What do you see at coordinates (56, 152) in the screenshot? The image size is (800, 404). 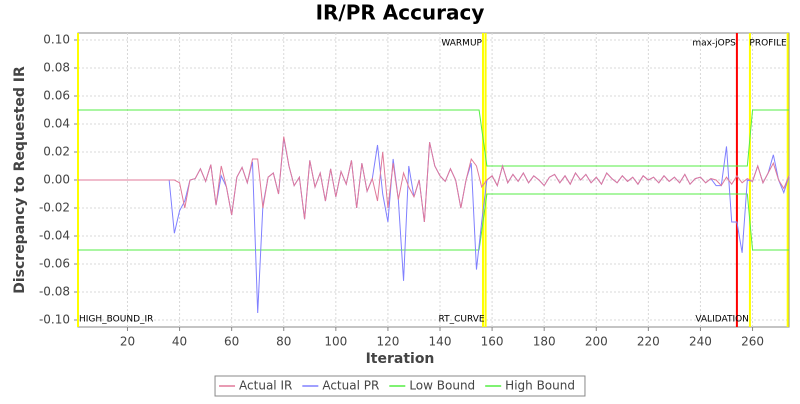 I see `y-tick-label: 0.02` at bounding box center [56, 152].